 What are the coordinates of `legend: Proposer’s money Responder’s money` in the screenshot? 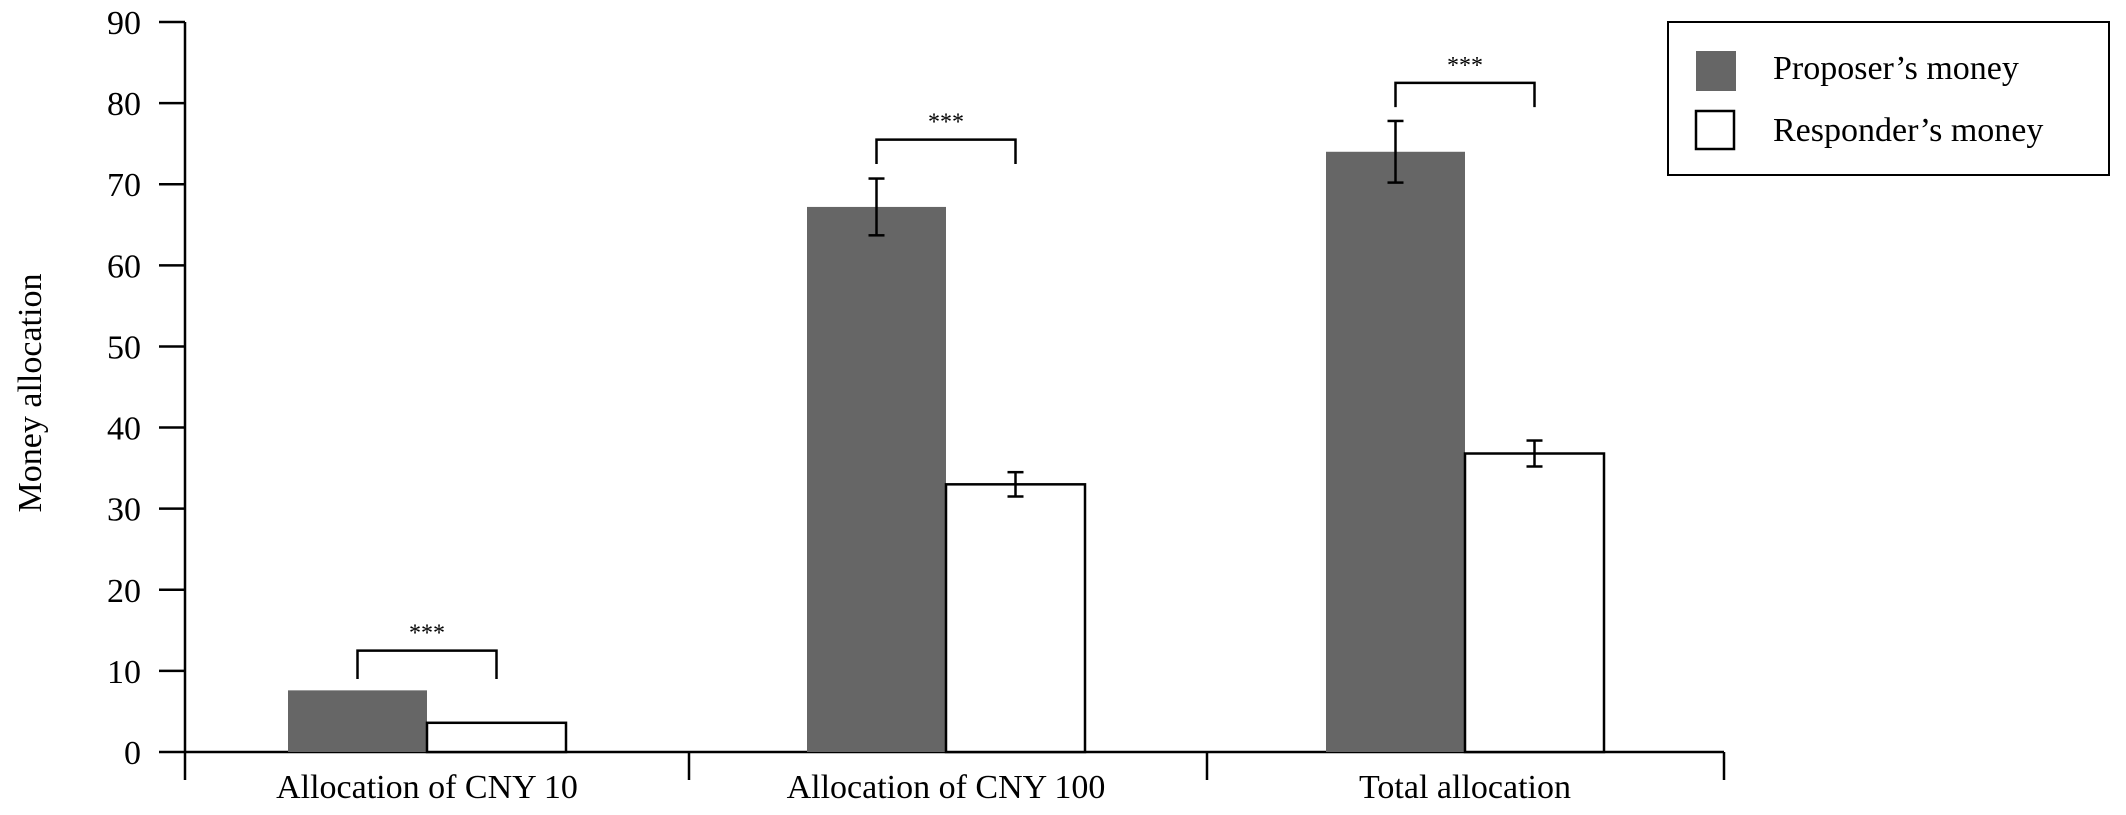 It's located at (1888, 98).